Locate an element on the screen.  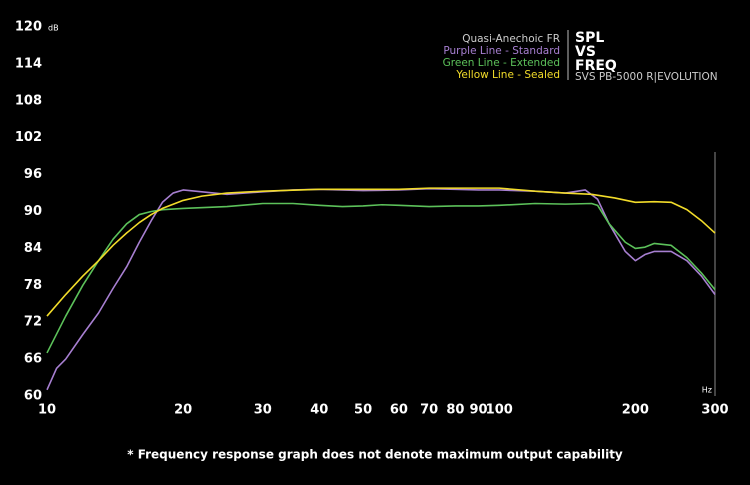
y-tick-label: 66 is located at coordinates (33, 359).